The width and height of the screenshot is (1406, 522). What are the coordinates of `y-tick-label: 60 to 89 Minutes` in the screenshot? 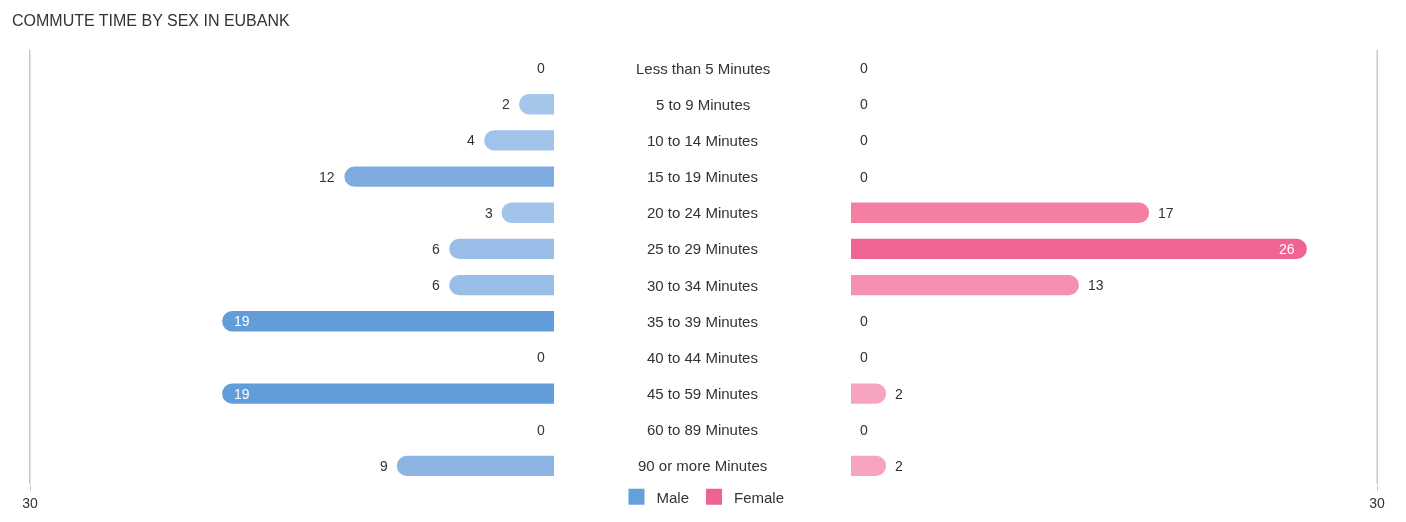 It's located at (702, 429).